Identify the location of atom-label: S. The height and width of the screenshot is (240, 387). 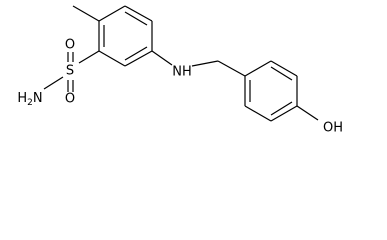
(70, 71).